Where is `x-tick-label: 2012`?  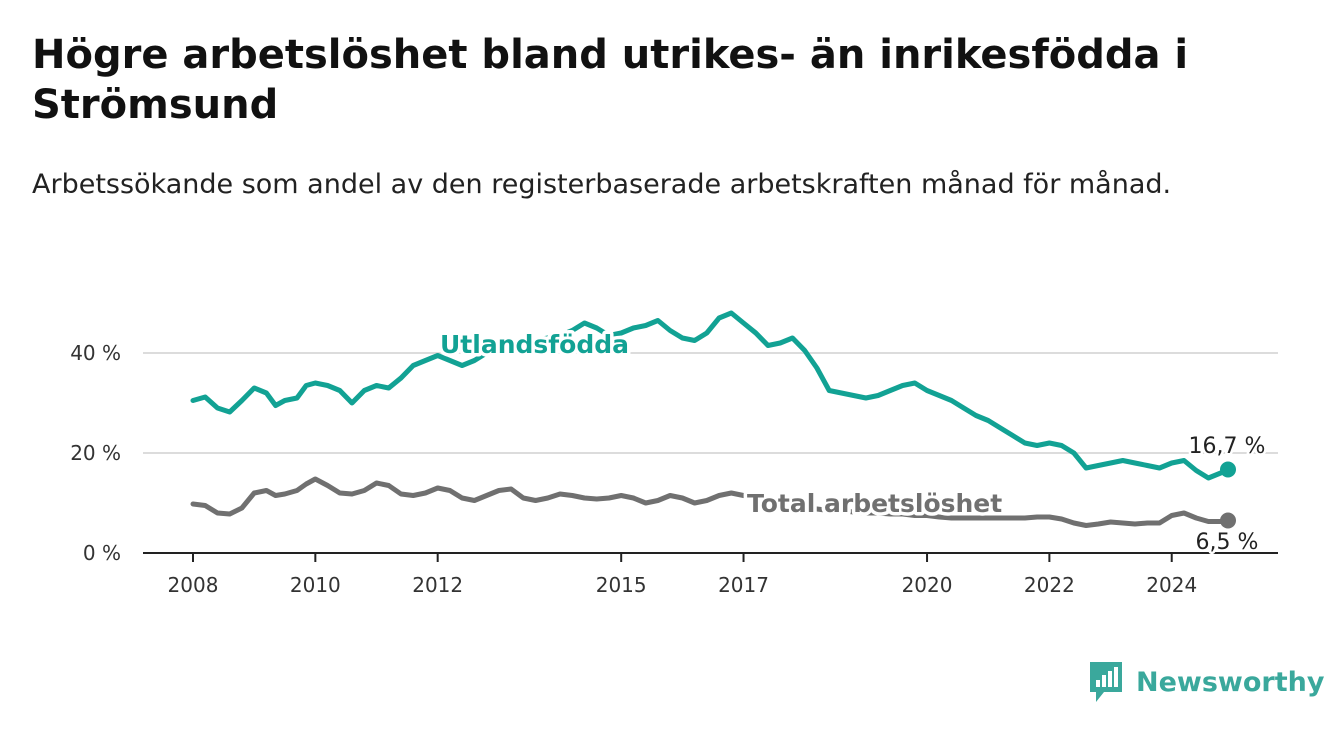
x-tick-label: 2012 is located at coordinates (437, 585).